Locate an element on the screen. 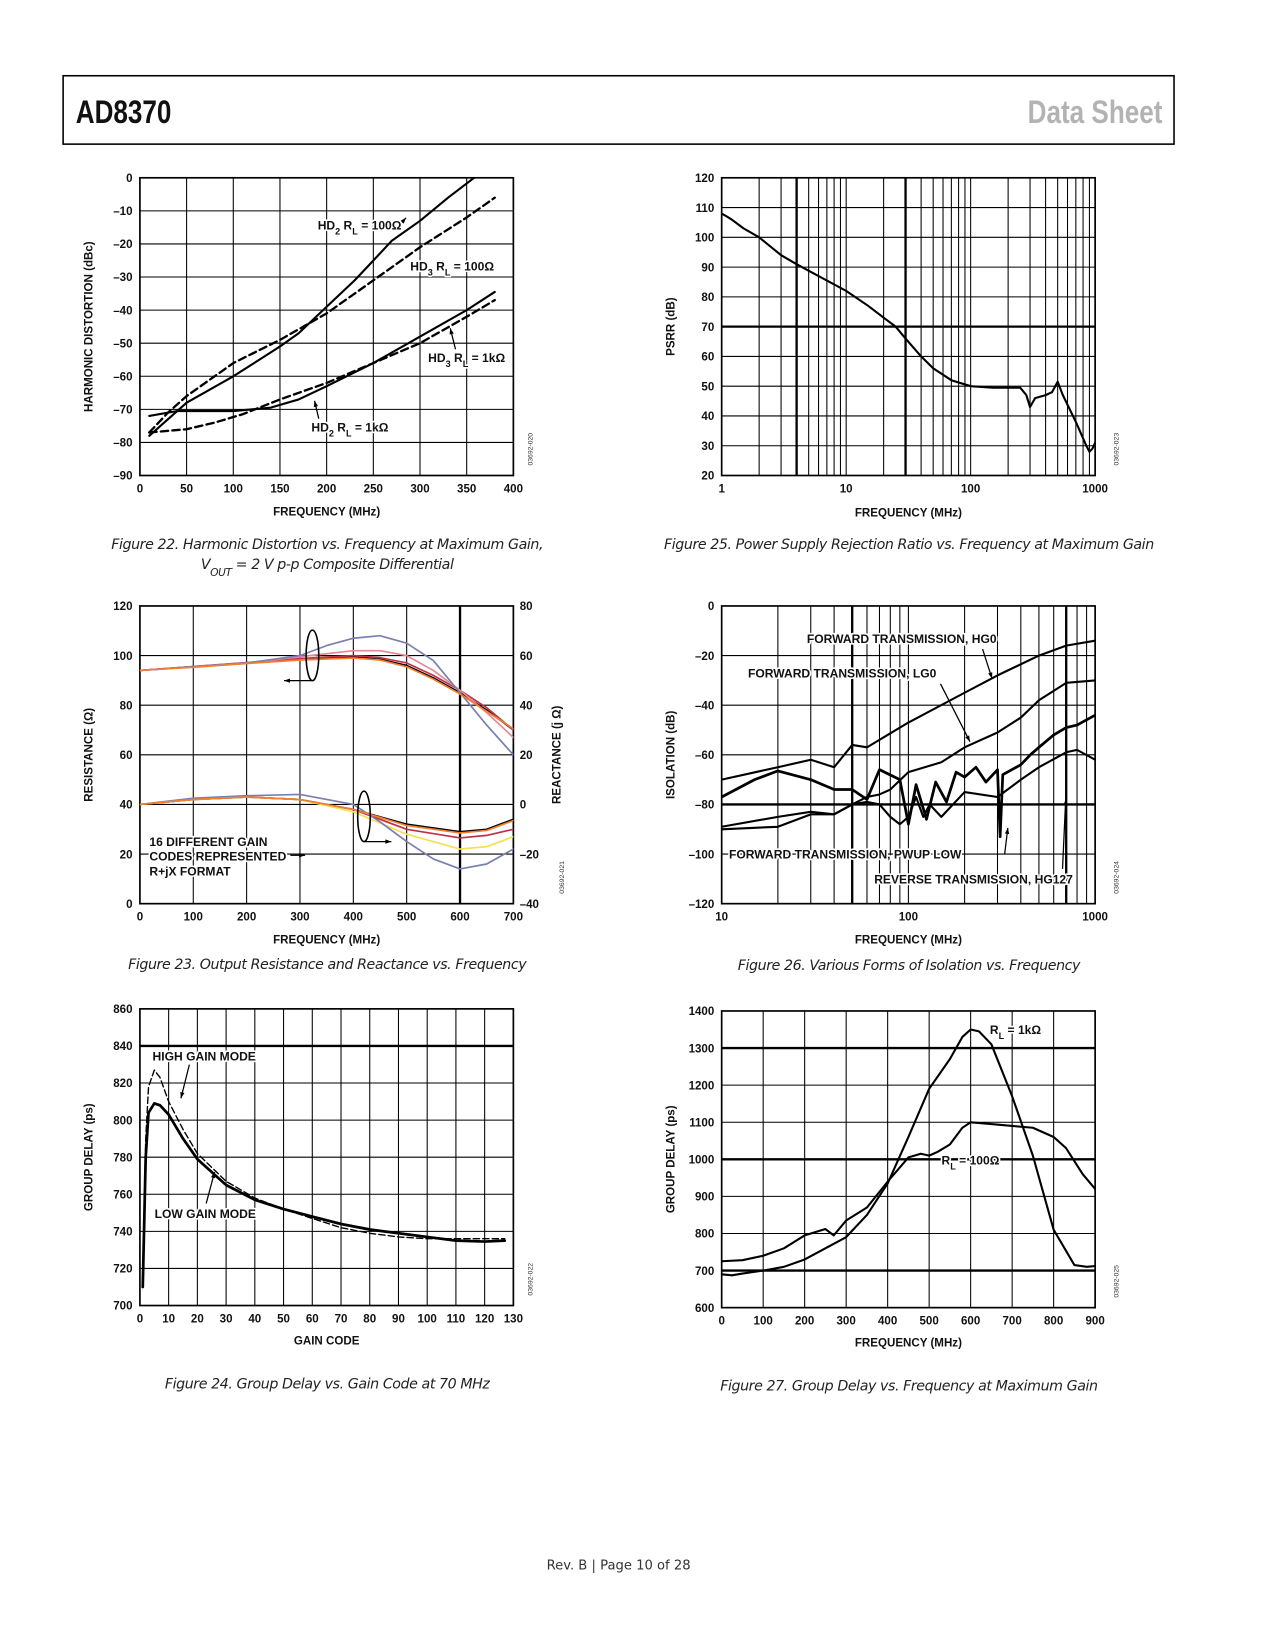 The image size is (1275, 1650). bracket-ellipse is located at coordinates (364, 816).